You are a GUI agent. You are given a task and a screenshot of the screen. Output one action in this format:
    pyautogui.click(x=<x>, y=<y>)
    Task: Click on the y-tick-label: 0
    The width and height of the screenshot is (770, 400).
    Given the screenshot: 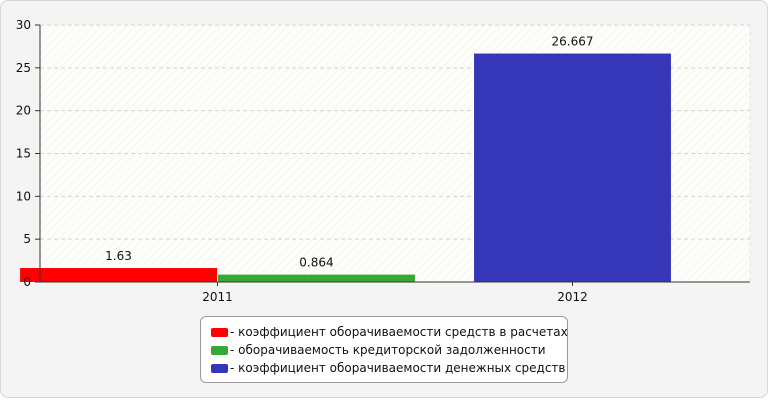 What is the action you would take?
    pyautogui.click(x=27, y=282)
    